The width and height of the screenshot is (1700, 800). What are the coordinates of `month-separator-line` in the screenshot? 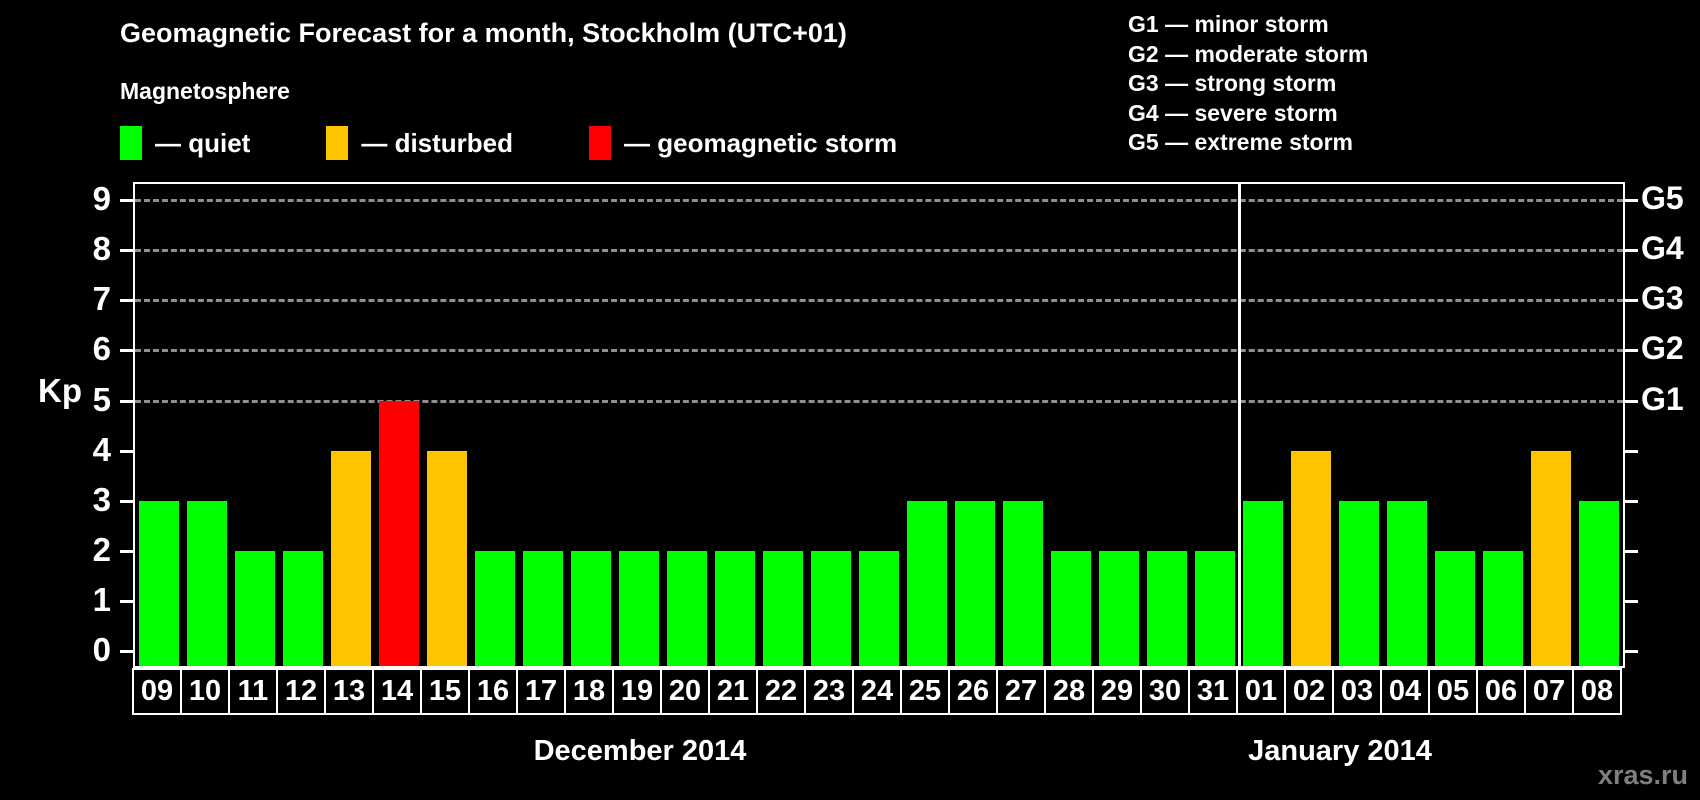 It's located at (1239, 425).